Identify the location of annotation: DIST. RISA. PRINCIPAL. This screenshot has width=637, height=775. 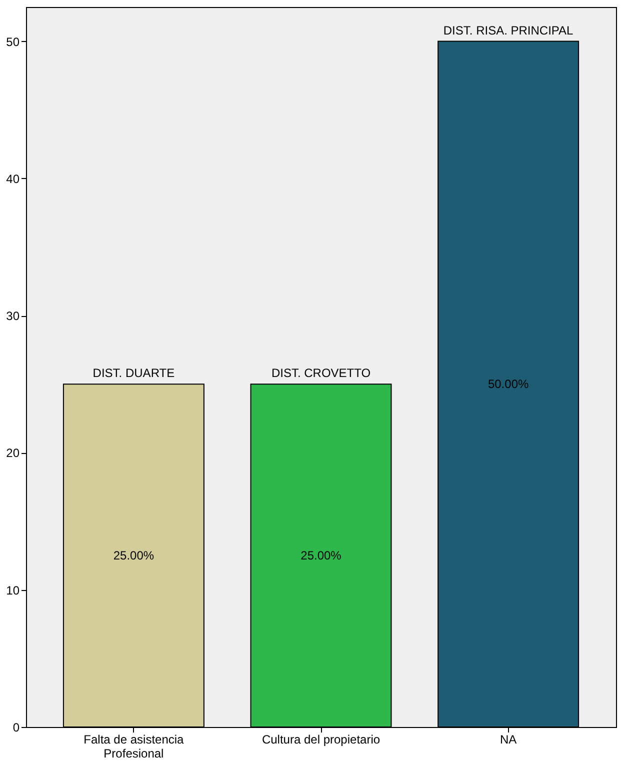
(508, 30).